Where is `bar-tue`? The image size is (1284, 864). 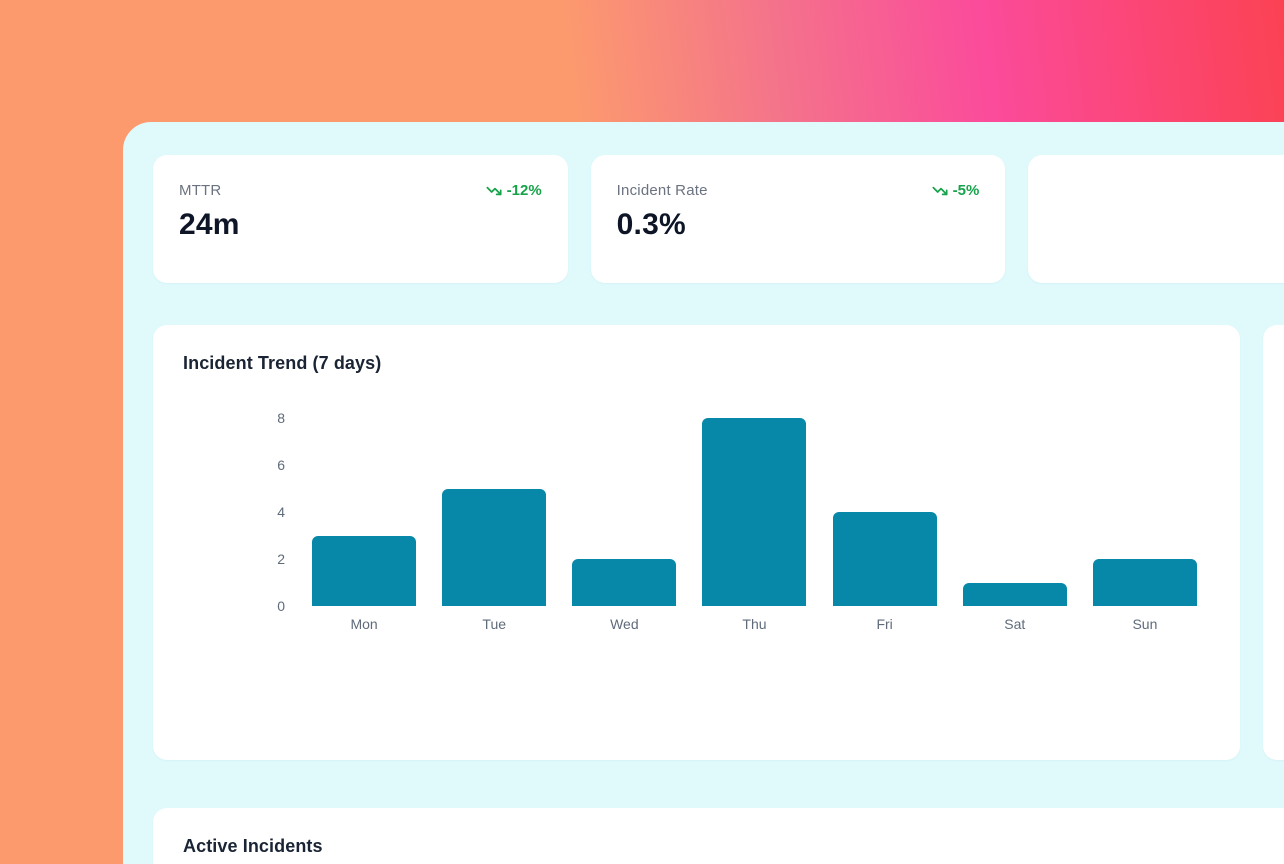
bar-tue is located at coordinates (494, 547).